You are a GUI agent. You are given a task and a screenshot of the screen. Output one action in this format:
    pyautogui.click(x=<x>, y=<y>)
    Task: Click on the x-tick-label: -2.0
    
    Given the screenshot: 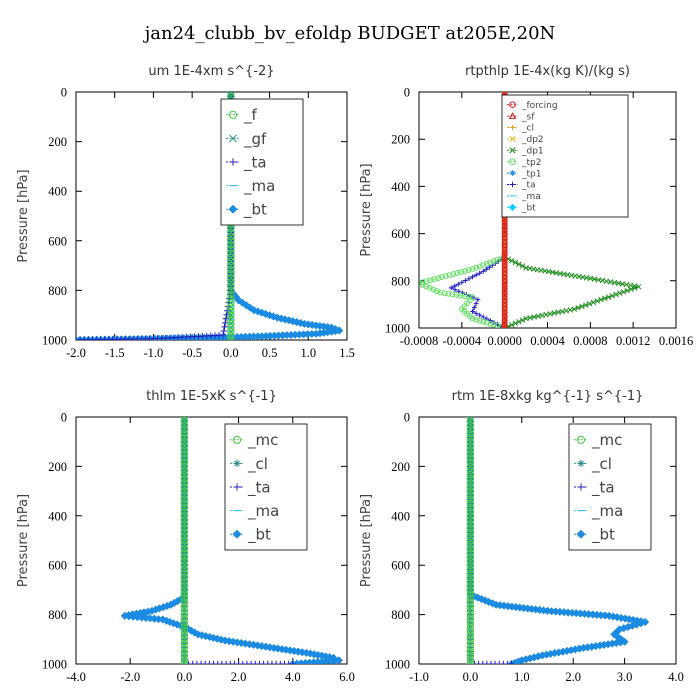 What is the action you would take?
    pyautogui.click(x=130, y=677)
    